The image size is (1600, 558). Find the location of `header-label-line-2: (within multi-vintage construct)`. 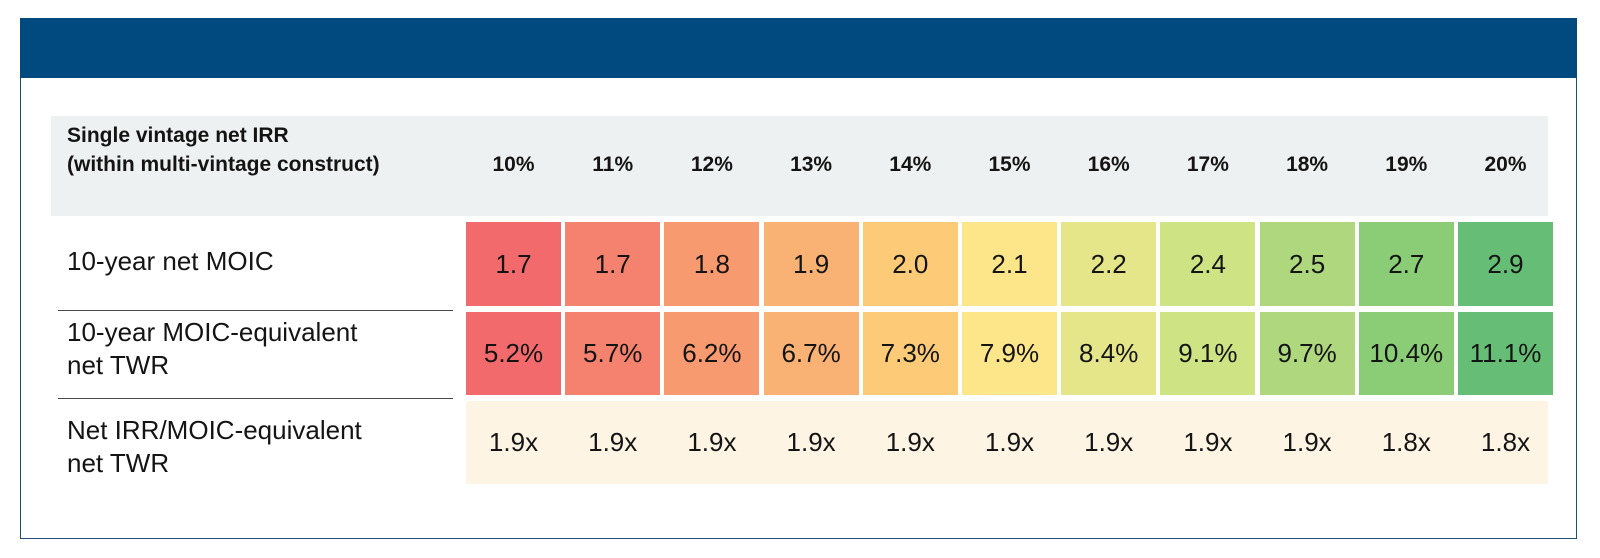

header-label-line-2: (within multi-vintage construct) is located at coordinates (223, 164).